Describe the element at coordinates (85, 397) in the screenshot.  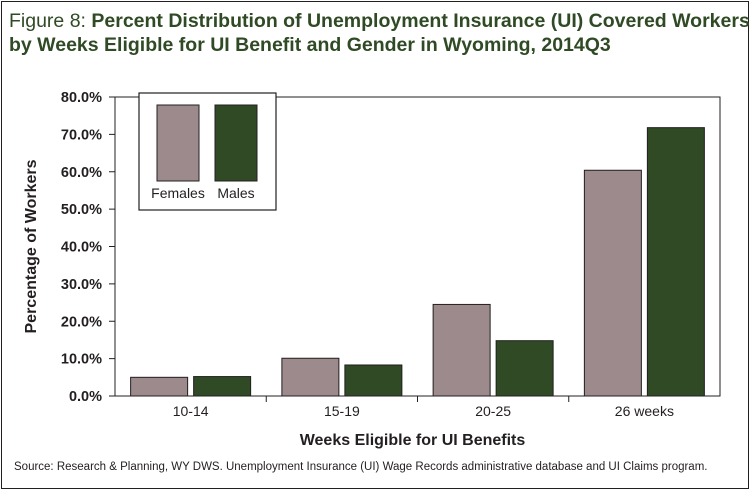
I see `y-tick-label: 0.0%` at that location.